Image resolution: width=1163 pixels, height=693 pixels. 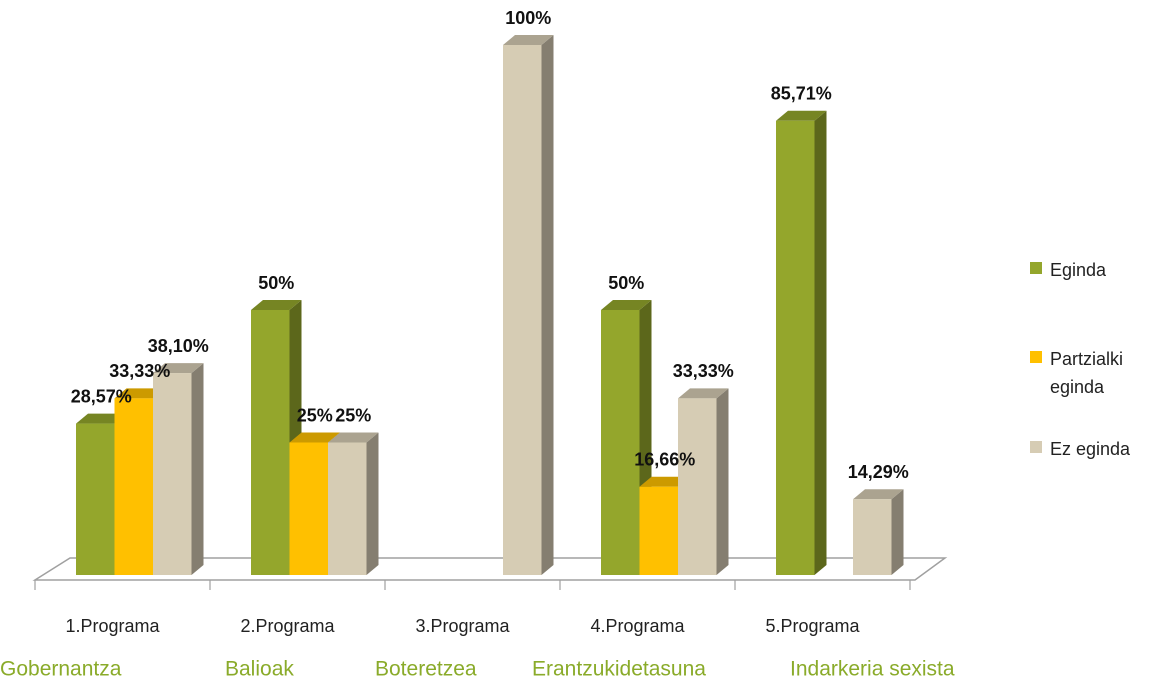 What do you see at coordinates (61, 669) in the screenshot?
I see `category-subtitle: Gobernantza` at bounding box center [61, 669].